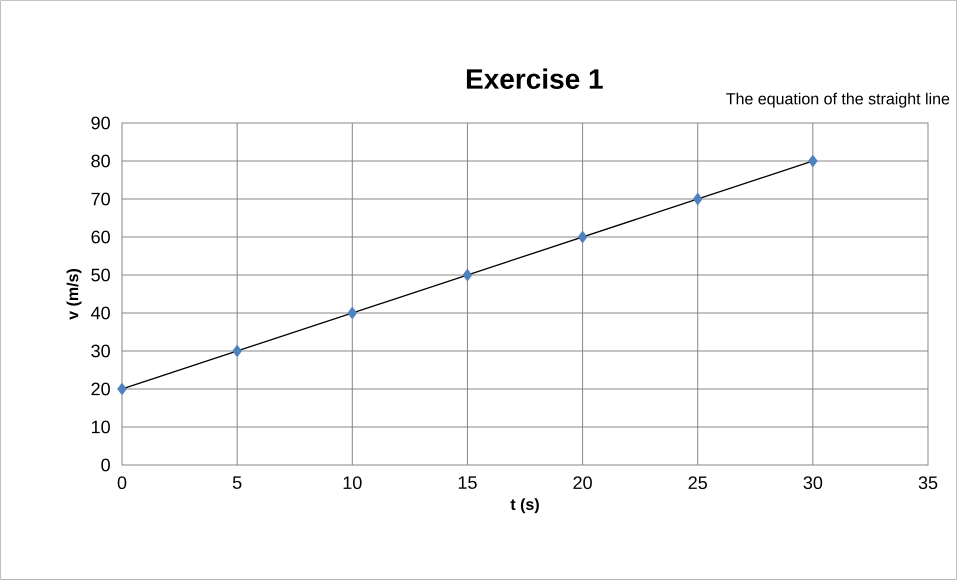 Image resolution: width=957 pixels, height=580 pixels. What do you see at coordinates (928, 483) in the screenshot?
I see `x-tick-label: 35` at bounding box center [928, 483].